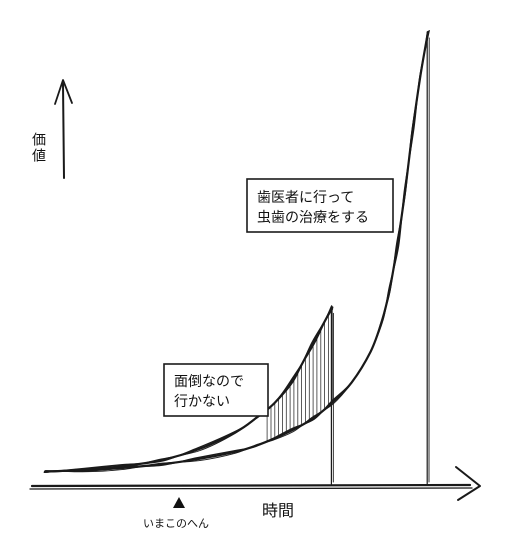 The height and width of the screenshot is (544, 507). I want to click on y-axis-label: 価値, so click(38, 148).